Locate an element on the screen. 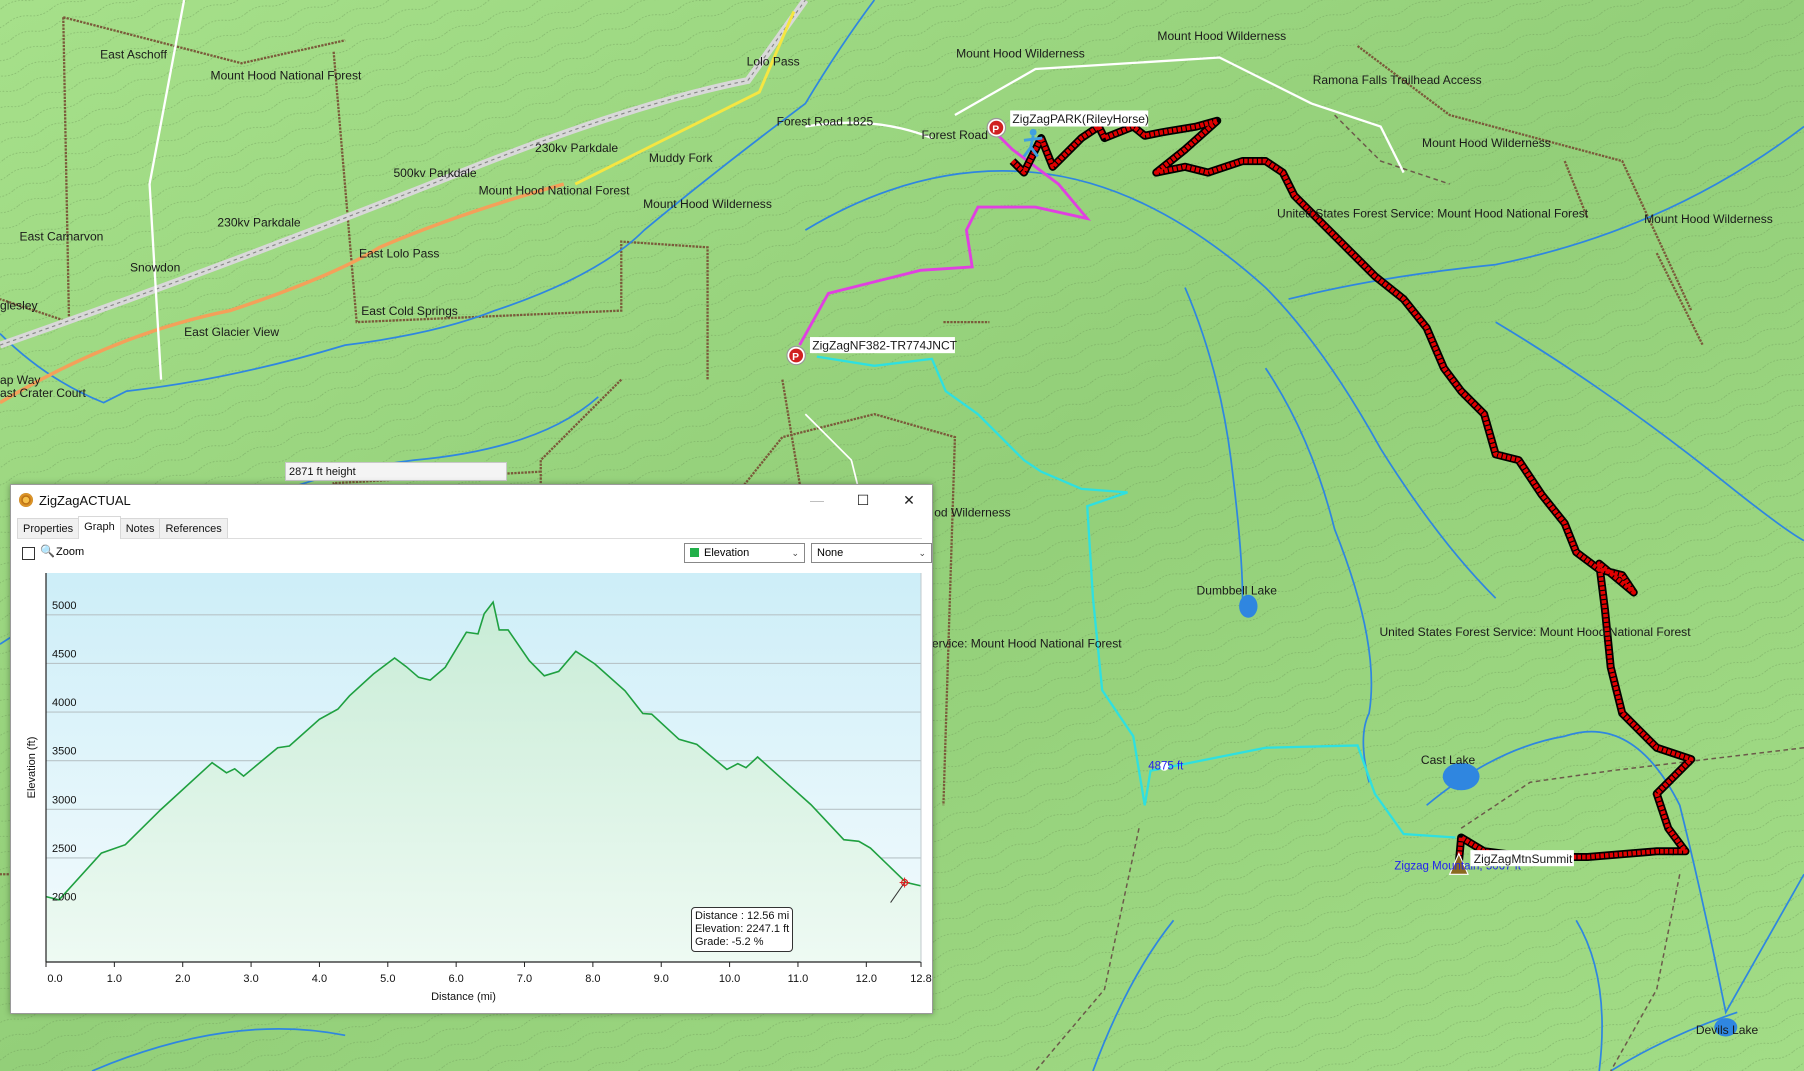 The width and height of the screenshot is (1804, 1071). dialog-title: ZigZagACTUAL is located at coordinates (85, 500).